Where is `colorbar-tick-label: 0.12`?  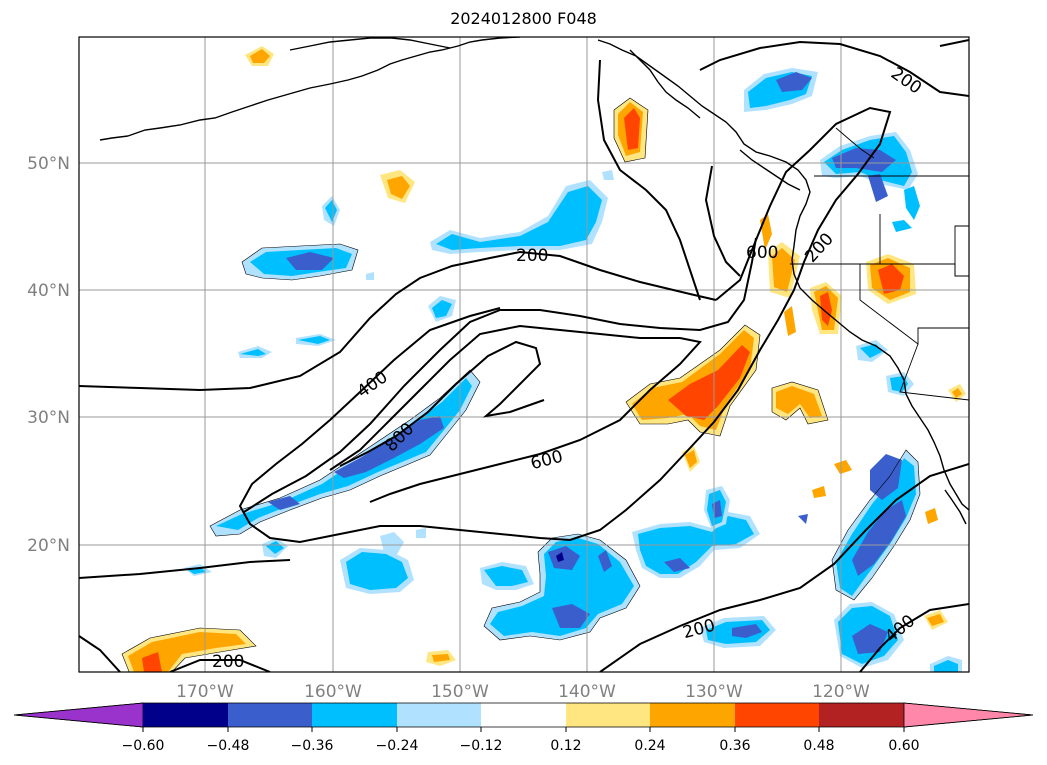
colorbar-tick-label: 0.12 is located at coordinates (565, 746).